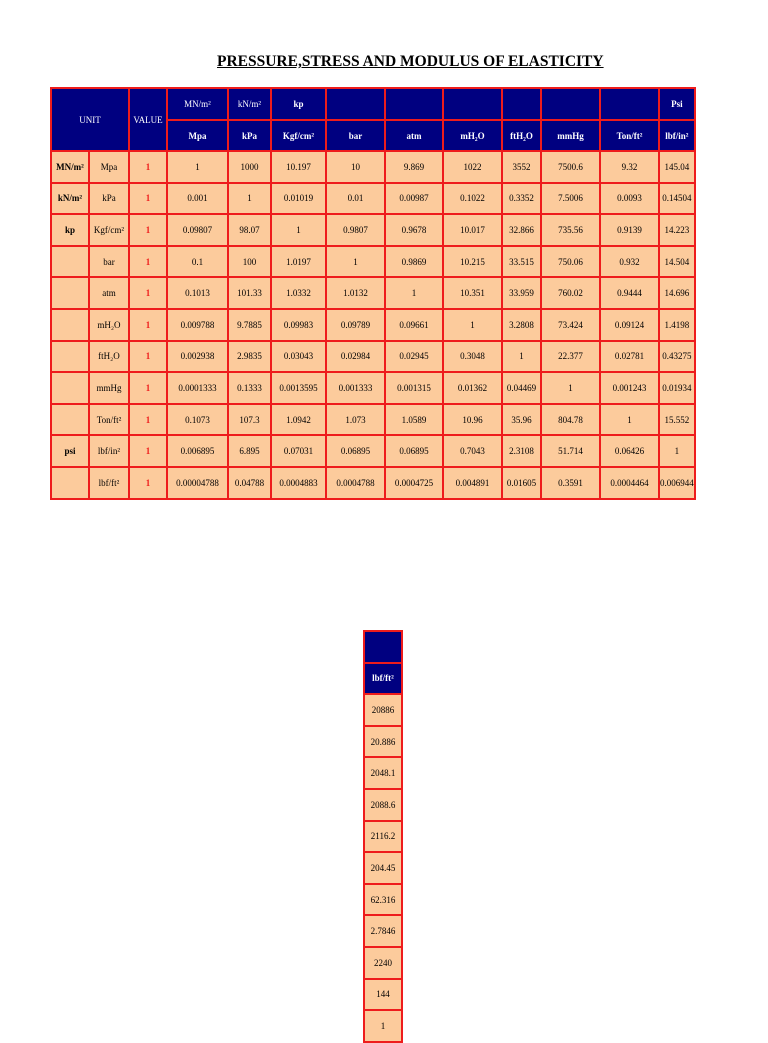 The height and width of the screenshot is (1043, 768). I want to click on table-cell: 0.9678, so click(414, 230).